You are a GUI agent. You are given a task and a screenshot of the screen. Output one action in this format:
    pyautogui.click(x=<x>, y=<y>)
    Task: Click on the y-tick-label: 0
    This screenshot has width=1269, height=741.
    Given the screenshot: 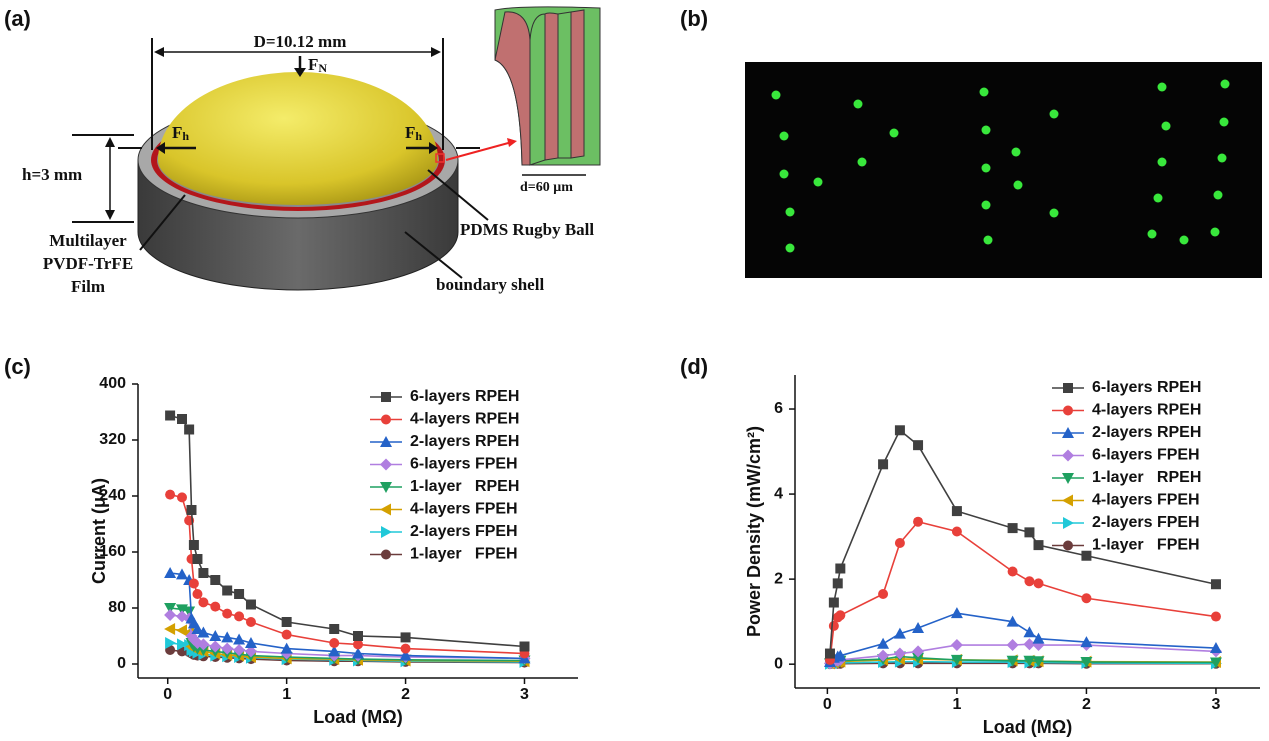 What is the action you would take?
    pyautogui.click(x=778, y=663)
    